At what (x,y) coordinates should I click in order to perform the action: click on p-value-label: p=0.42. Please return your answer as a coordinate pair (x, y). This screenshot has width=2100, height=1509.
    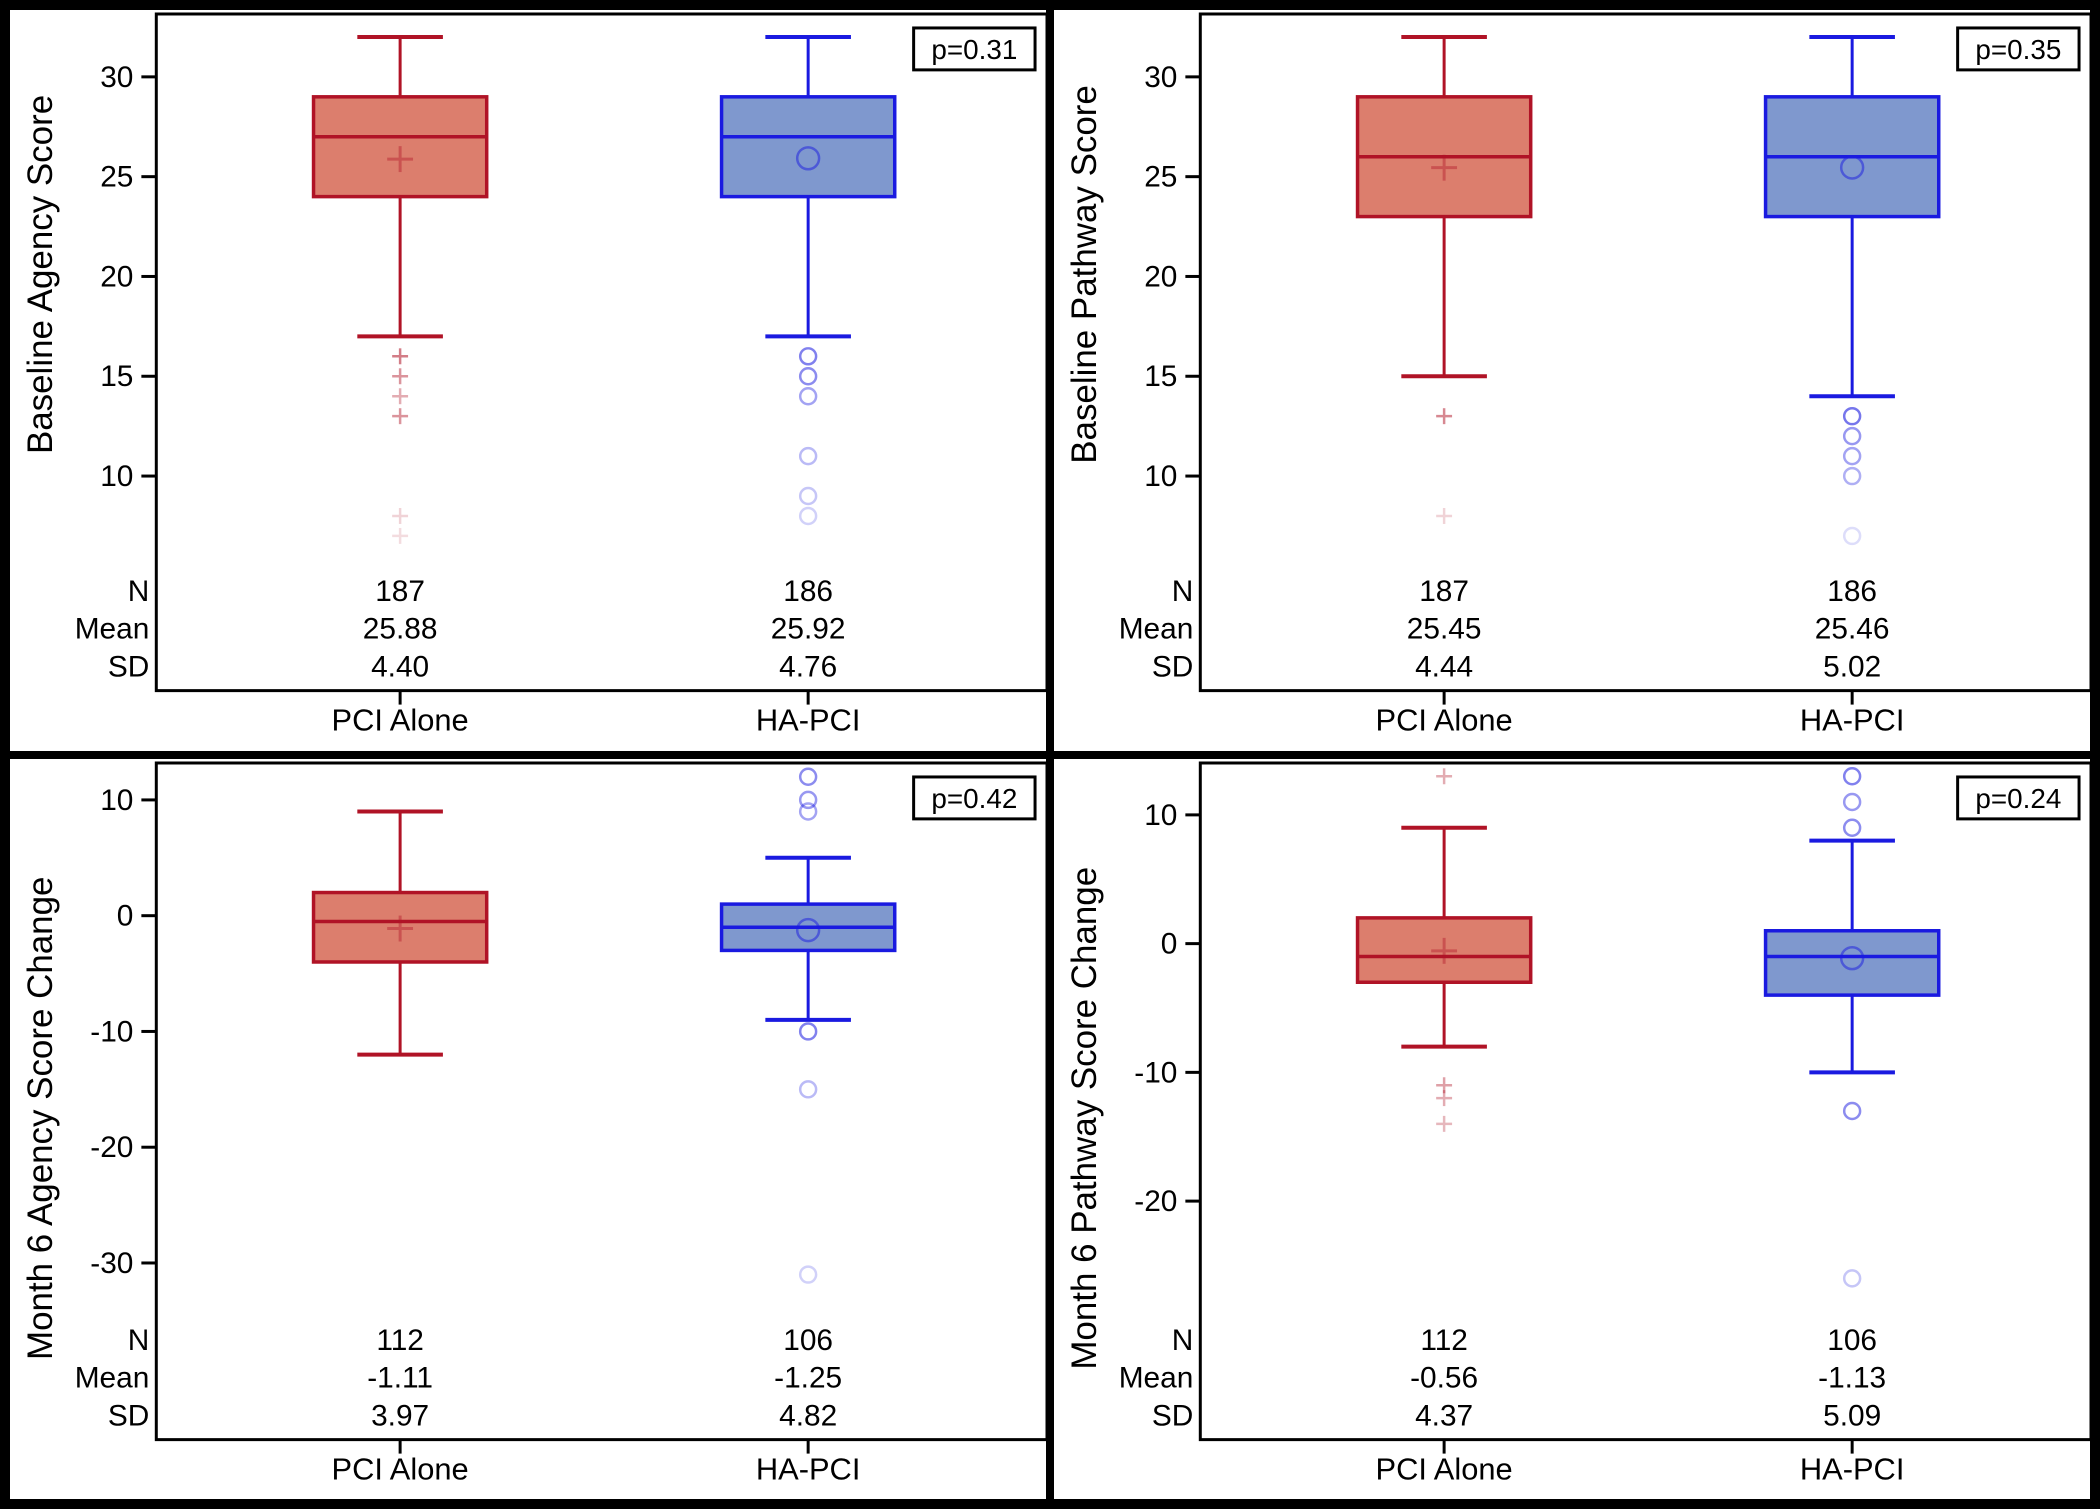
    Looking at the image, I should click on (974, 797).